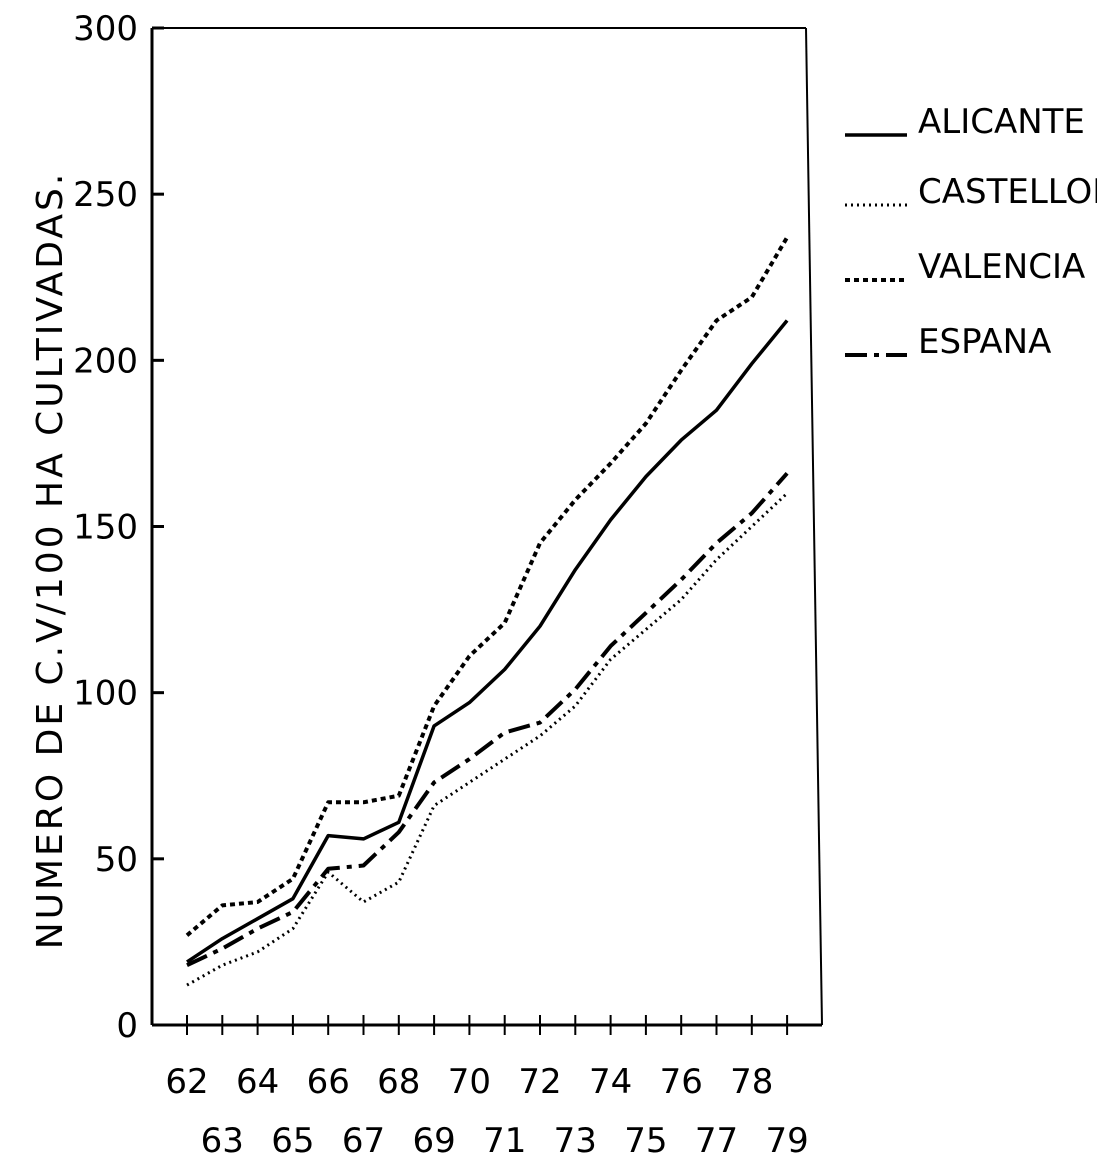 Image resolution: width=1097 pixels, height=1160 pixels. What do you see at coordinates (116, 860) in the screenshot?
I see `y-tick-label: 50` at bounding box center [116, 860].